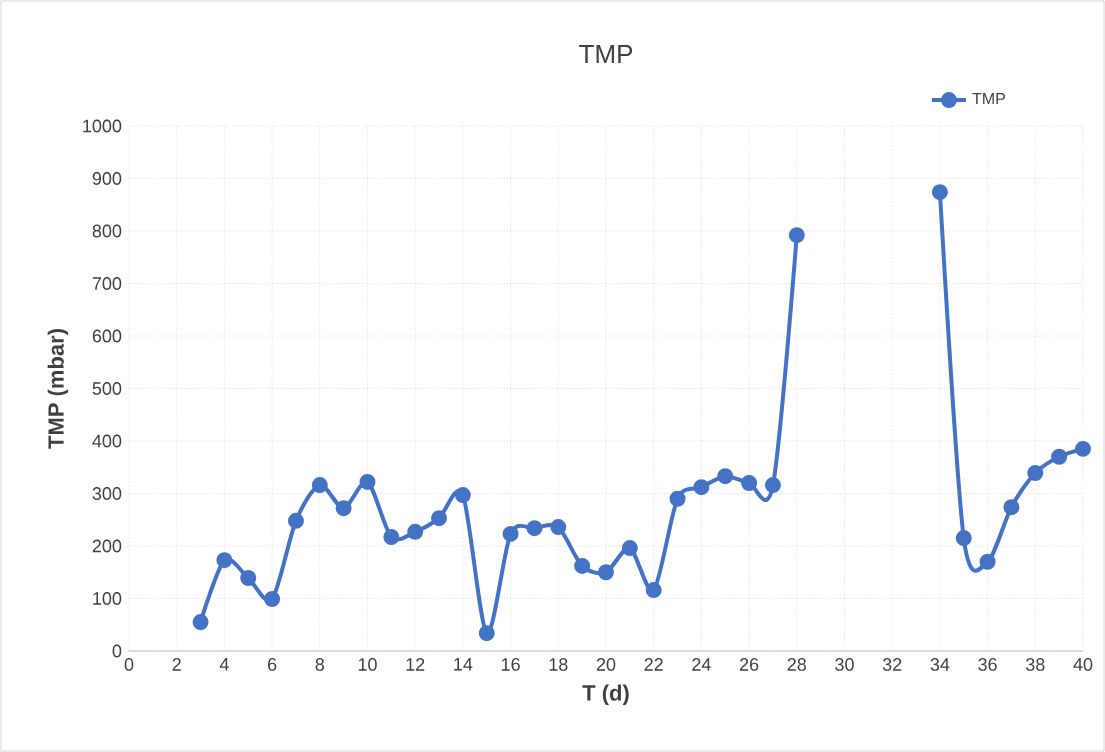 The height and width of the screenshot is (752, 1105). What do you see at coordinates (107, 336) in the screenshot?
I see `y-tick-label: 600` at bounding box center [107, 336].